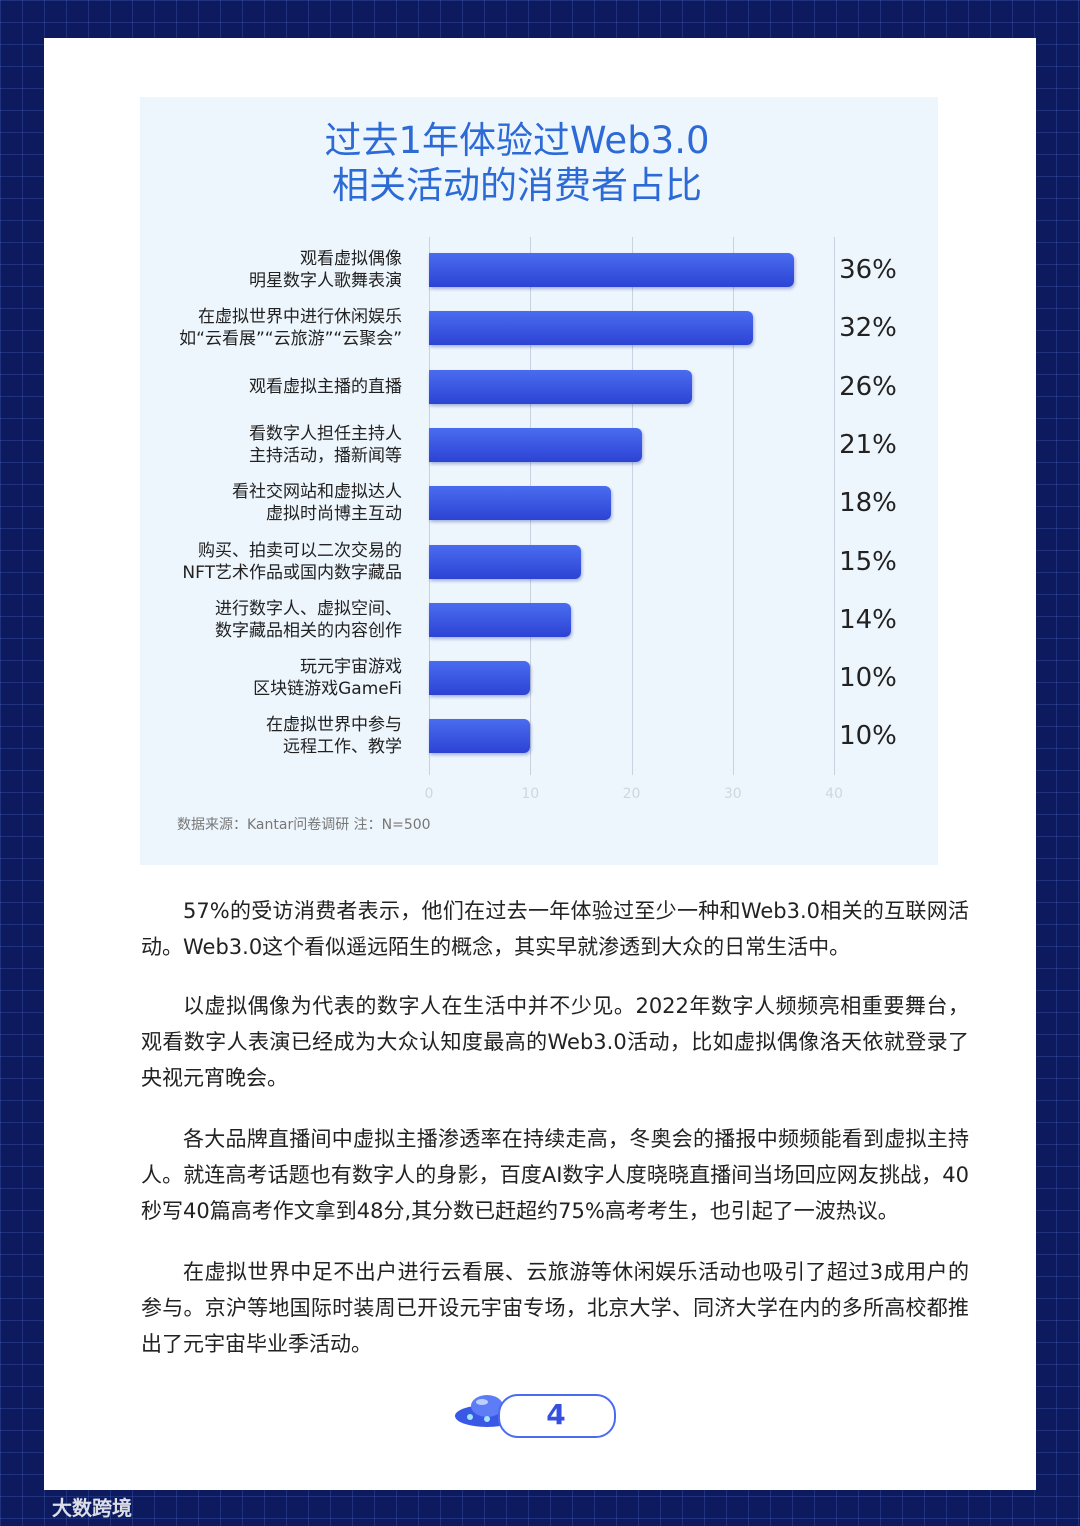 The width and height of the screenshot is (1080, 1526). What do you see at coordinates (325, 270) in the screenshot?
I see `category-label: 观看虚拟偶像 明星数字人歌舞表演` at bounding box center [325, 270].